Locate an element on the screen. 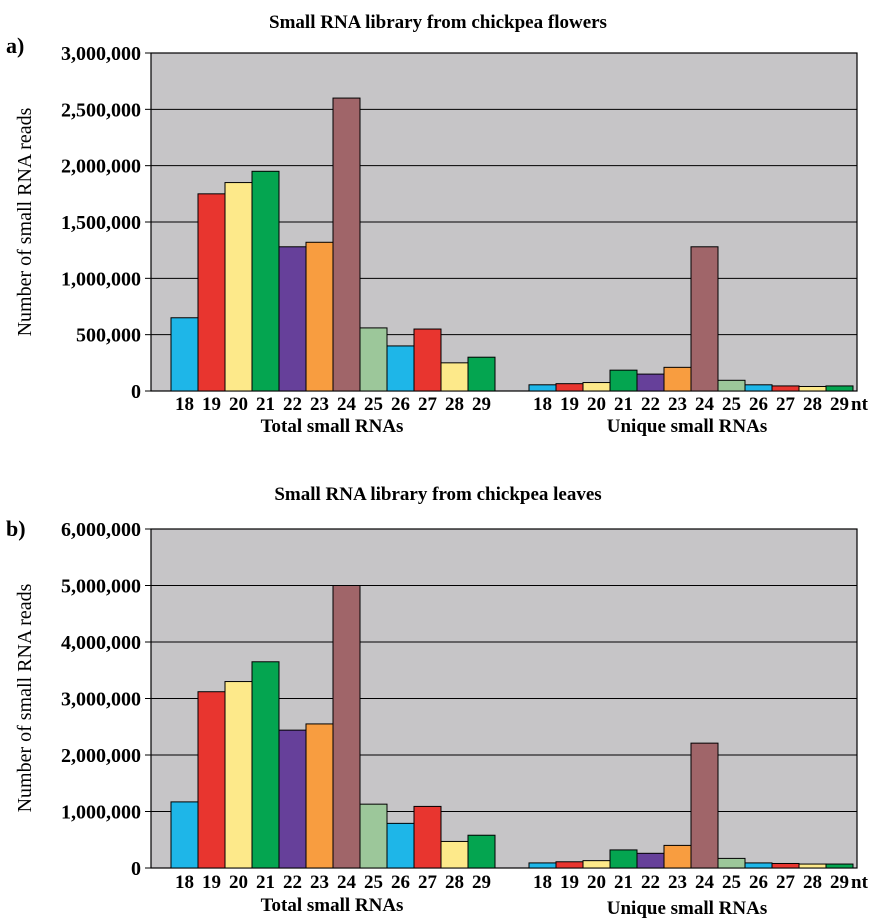 The image size is (876, 921). ytick-label: 5,000,000 is located at coordinates (101, 587).